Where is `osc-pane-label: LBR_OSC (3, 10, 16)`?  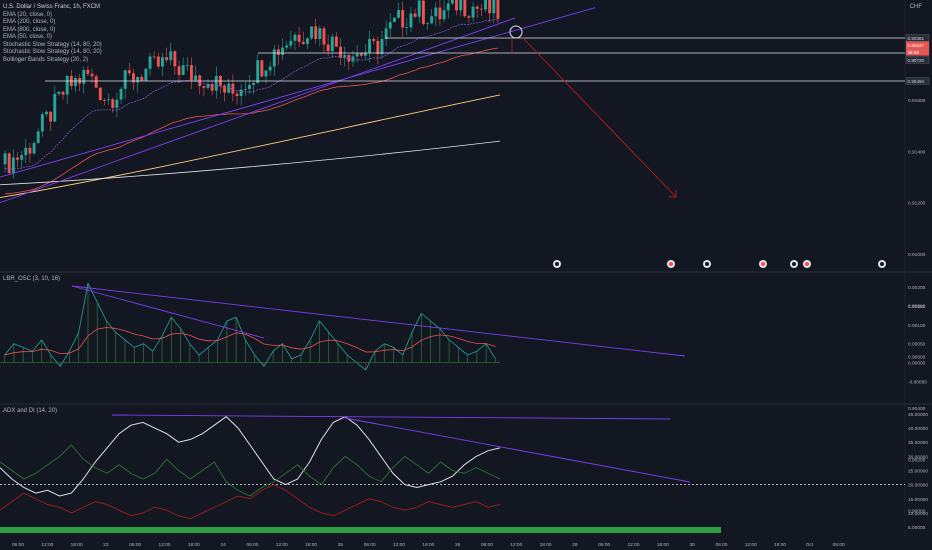
osc-pane-label: LBR_OSC (3, 10, 16) is located at coordinates (32, 279).